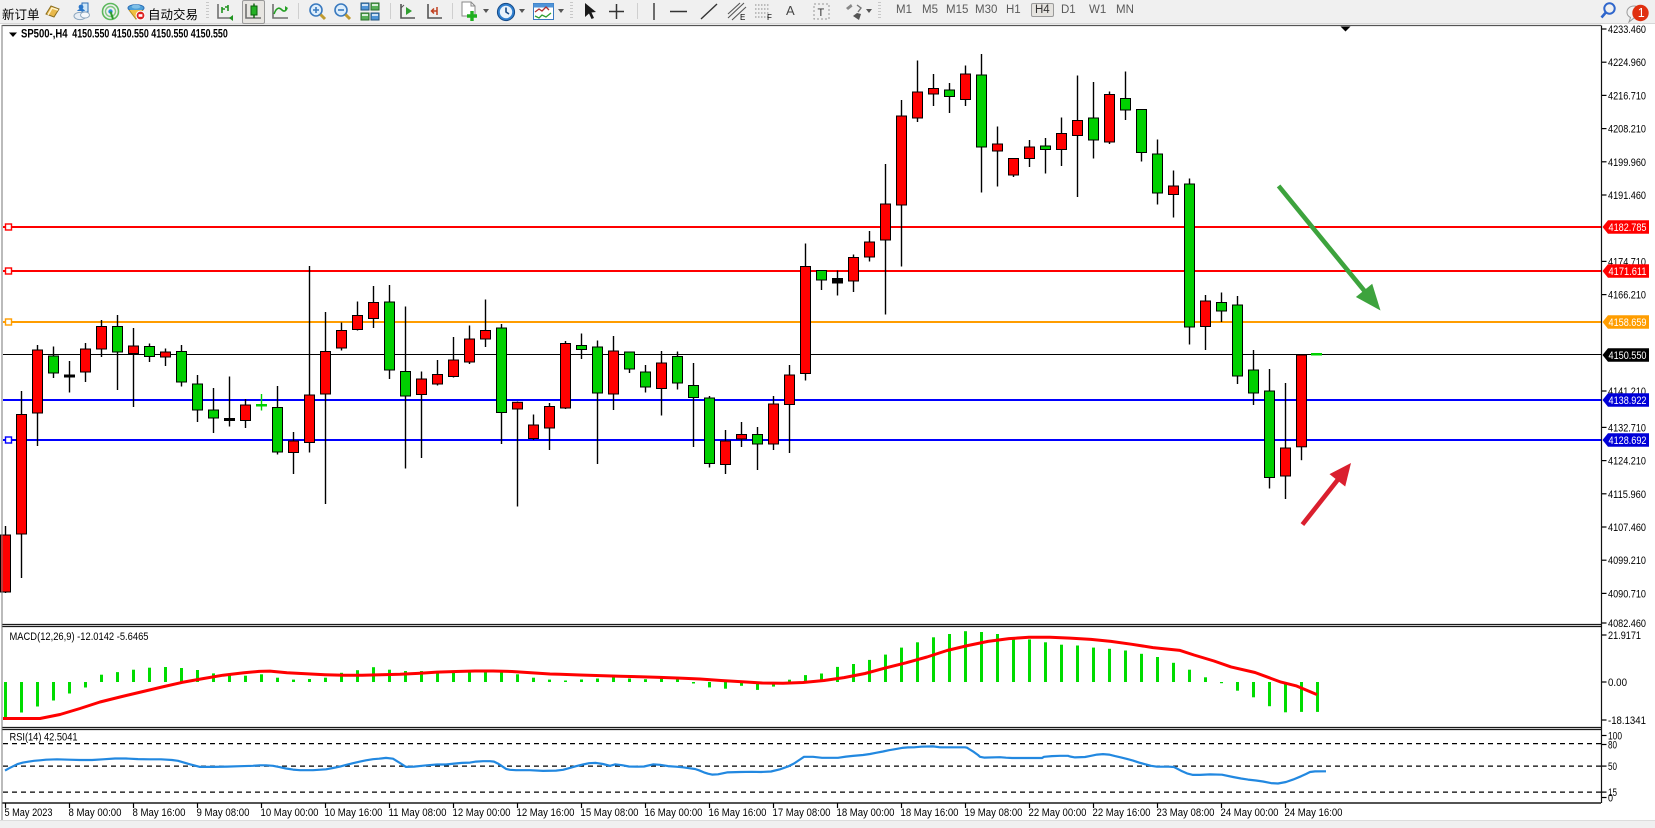  What do you see at coordinates (1617, 683) in the screenshot?
I see `svg-text: 0.00` at bounding box center [1617, 683].